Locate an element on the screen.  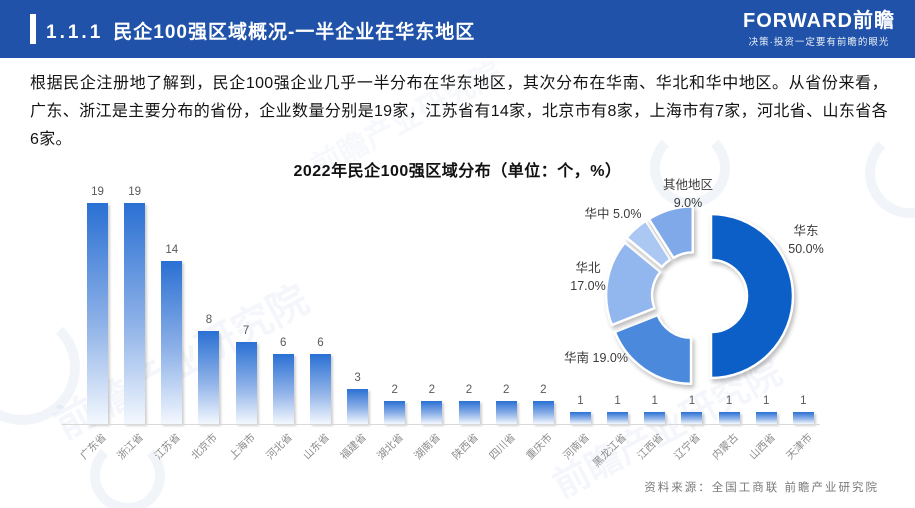
section-number: 1.1.1 is located at coordinates (75, 32).